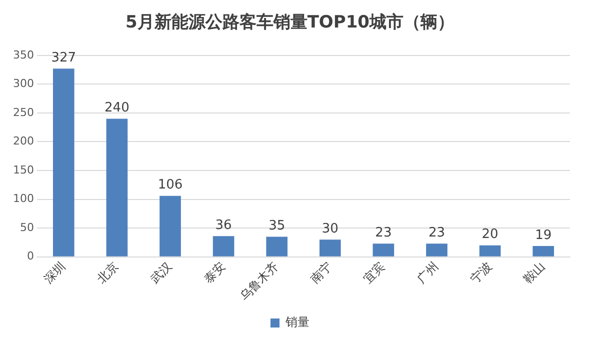  What do you see at coordinates (374, 272) in the screenshot?
I see `x-tick-label: 宜宾` at bounding box center [374, 272].